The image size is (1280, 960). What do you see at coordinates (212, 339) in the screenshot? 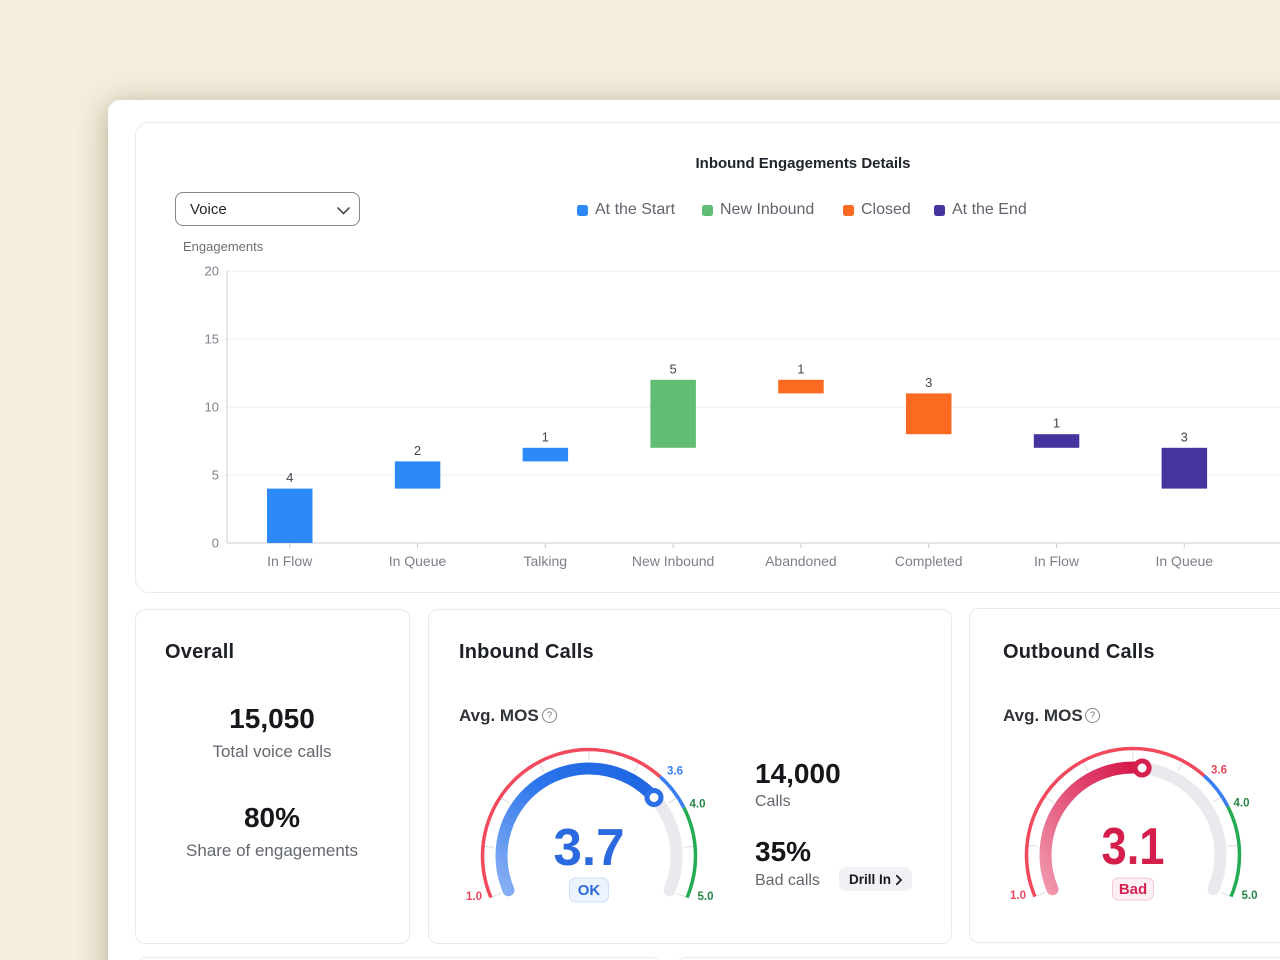
I see `svg-text: 15` at bounding box center [212, 339].